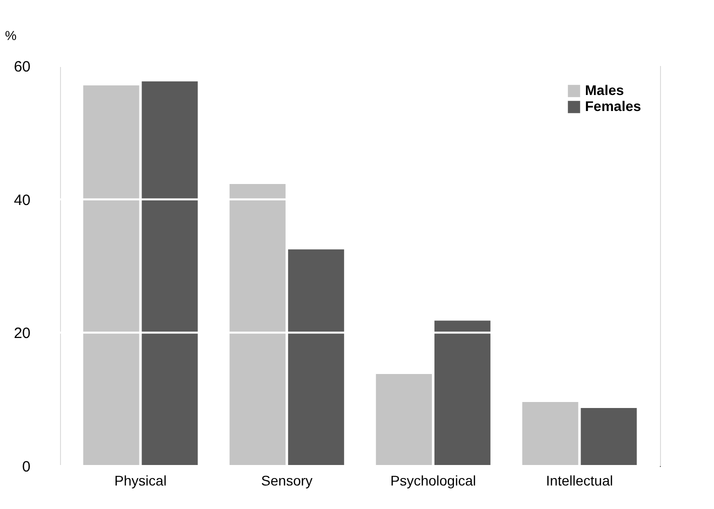  What do you see at coordinates (433, 480) in the screenshot?
I see `x-tick-label: Psychological` at bounding box center [433, 480].